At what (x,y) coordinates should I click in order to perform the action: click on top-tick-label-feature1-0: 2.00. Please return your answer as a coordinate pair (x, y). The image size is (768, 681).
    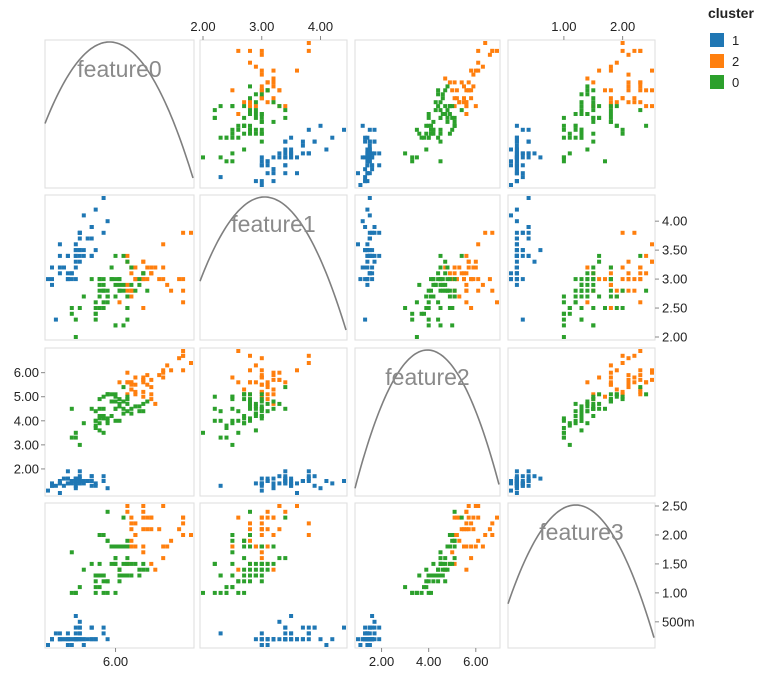
    Looking at the image, I should click on (202, 26).